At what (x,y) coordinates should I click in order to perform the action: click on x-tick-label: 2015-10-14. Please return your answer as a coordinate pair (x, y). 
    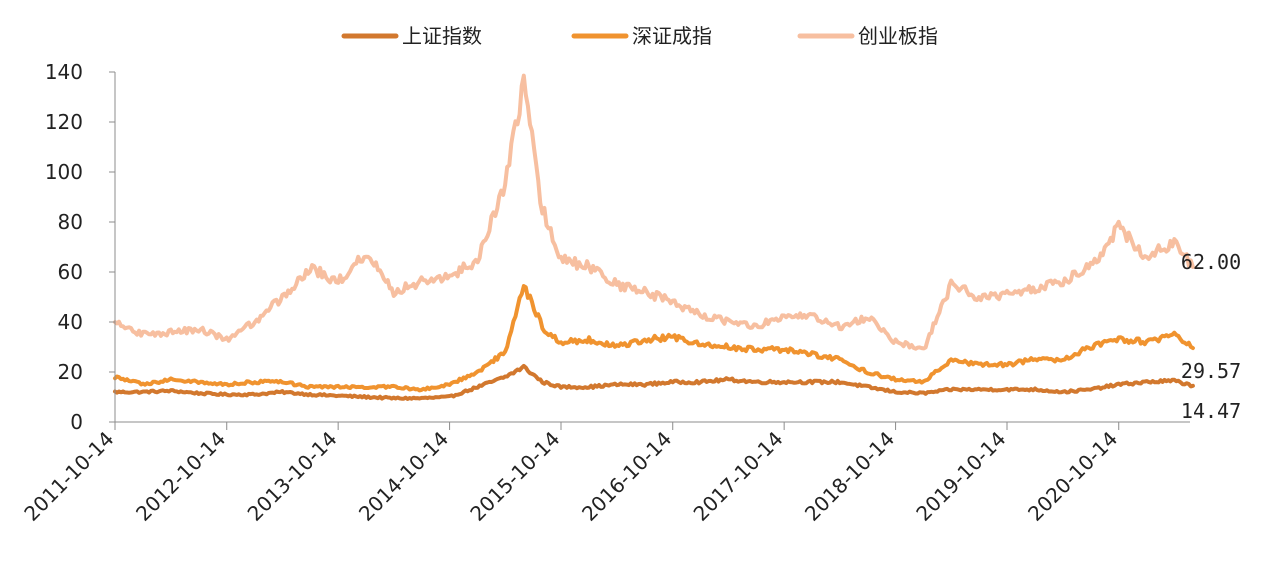
    Looking at the image, I should click on (514, 476).